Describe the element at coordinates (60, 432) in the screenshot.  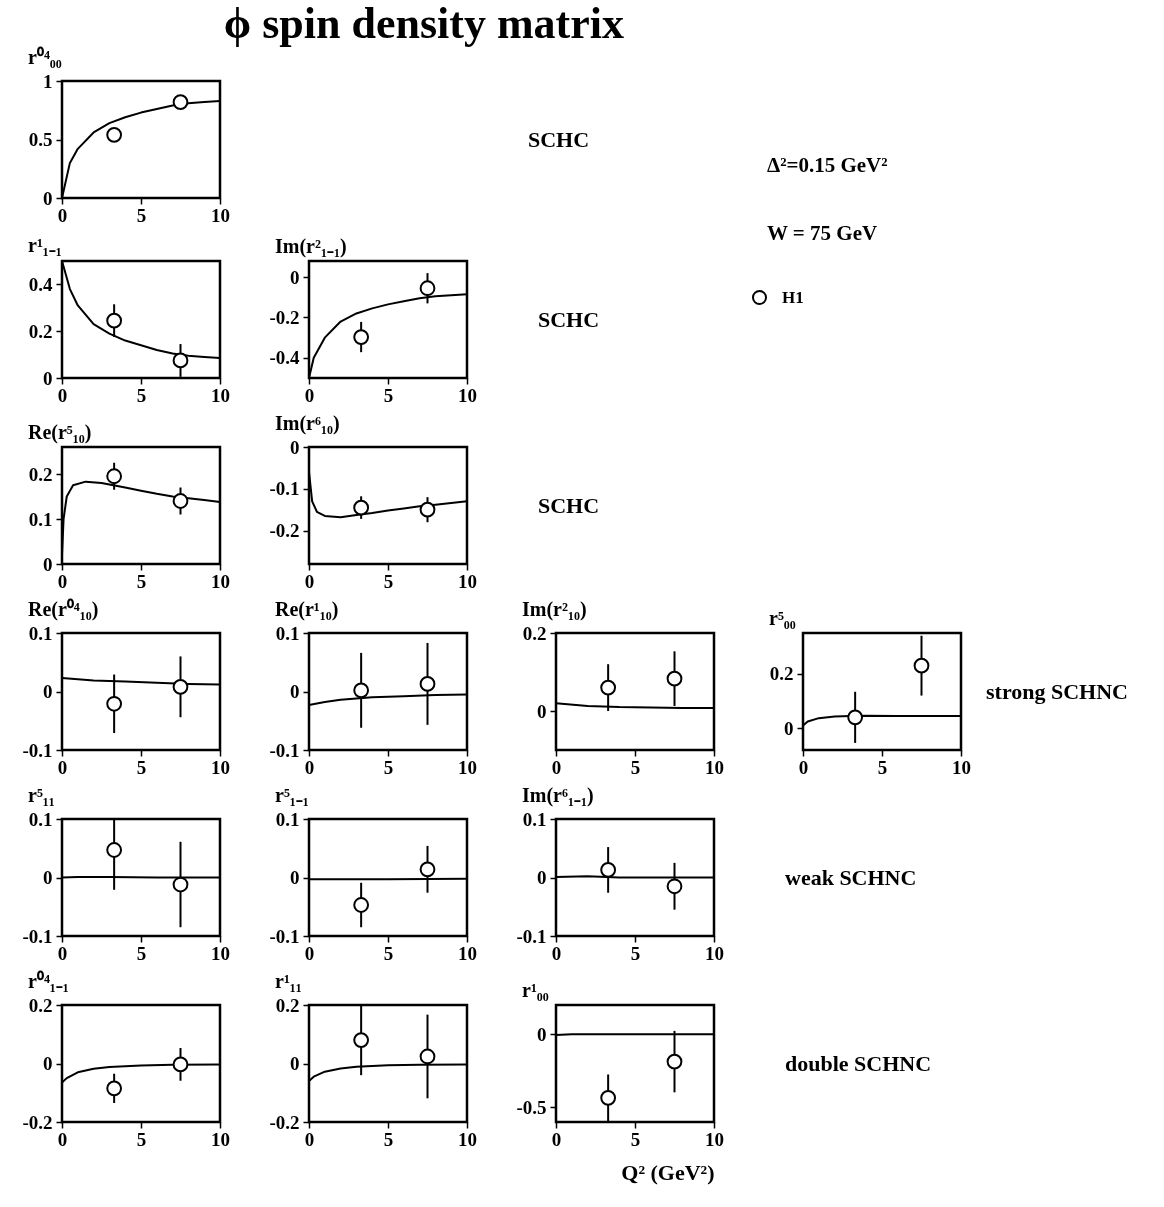
I see `chart-title: Re(r⁵₁₀)` at that location.